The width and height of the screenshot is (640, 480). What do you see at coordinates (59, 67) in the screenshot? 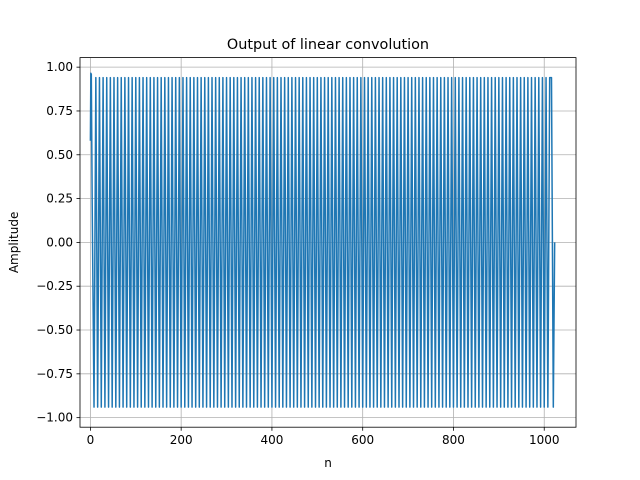
I see `y-tick-label: 1.00` at bounding box center [59, 67].